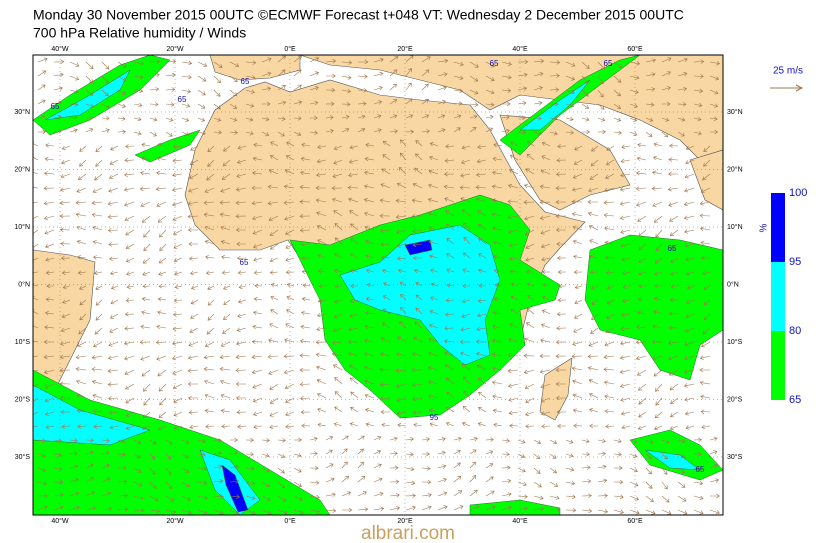  Describe the element at coordinates (255, 68) in the screenshot. I see `land` at that location.